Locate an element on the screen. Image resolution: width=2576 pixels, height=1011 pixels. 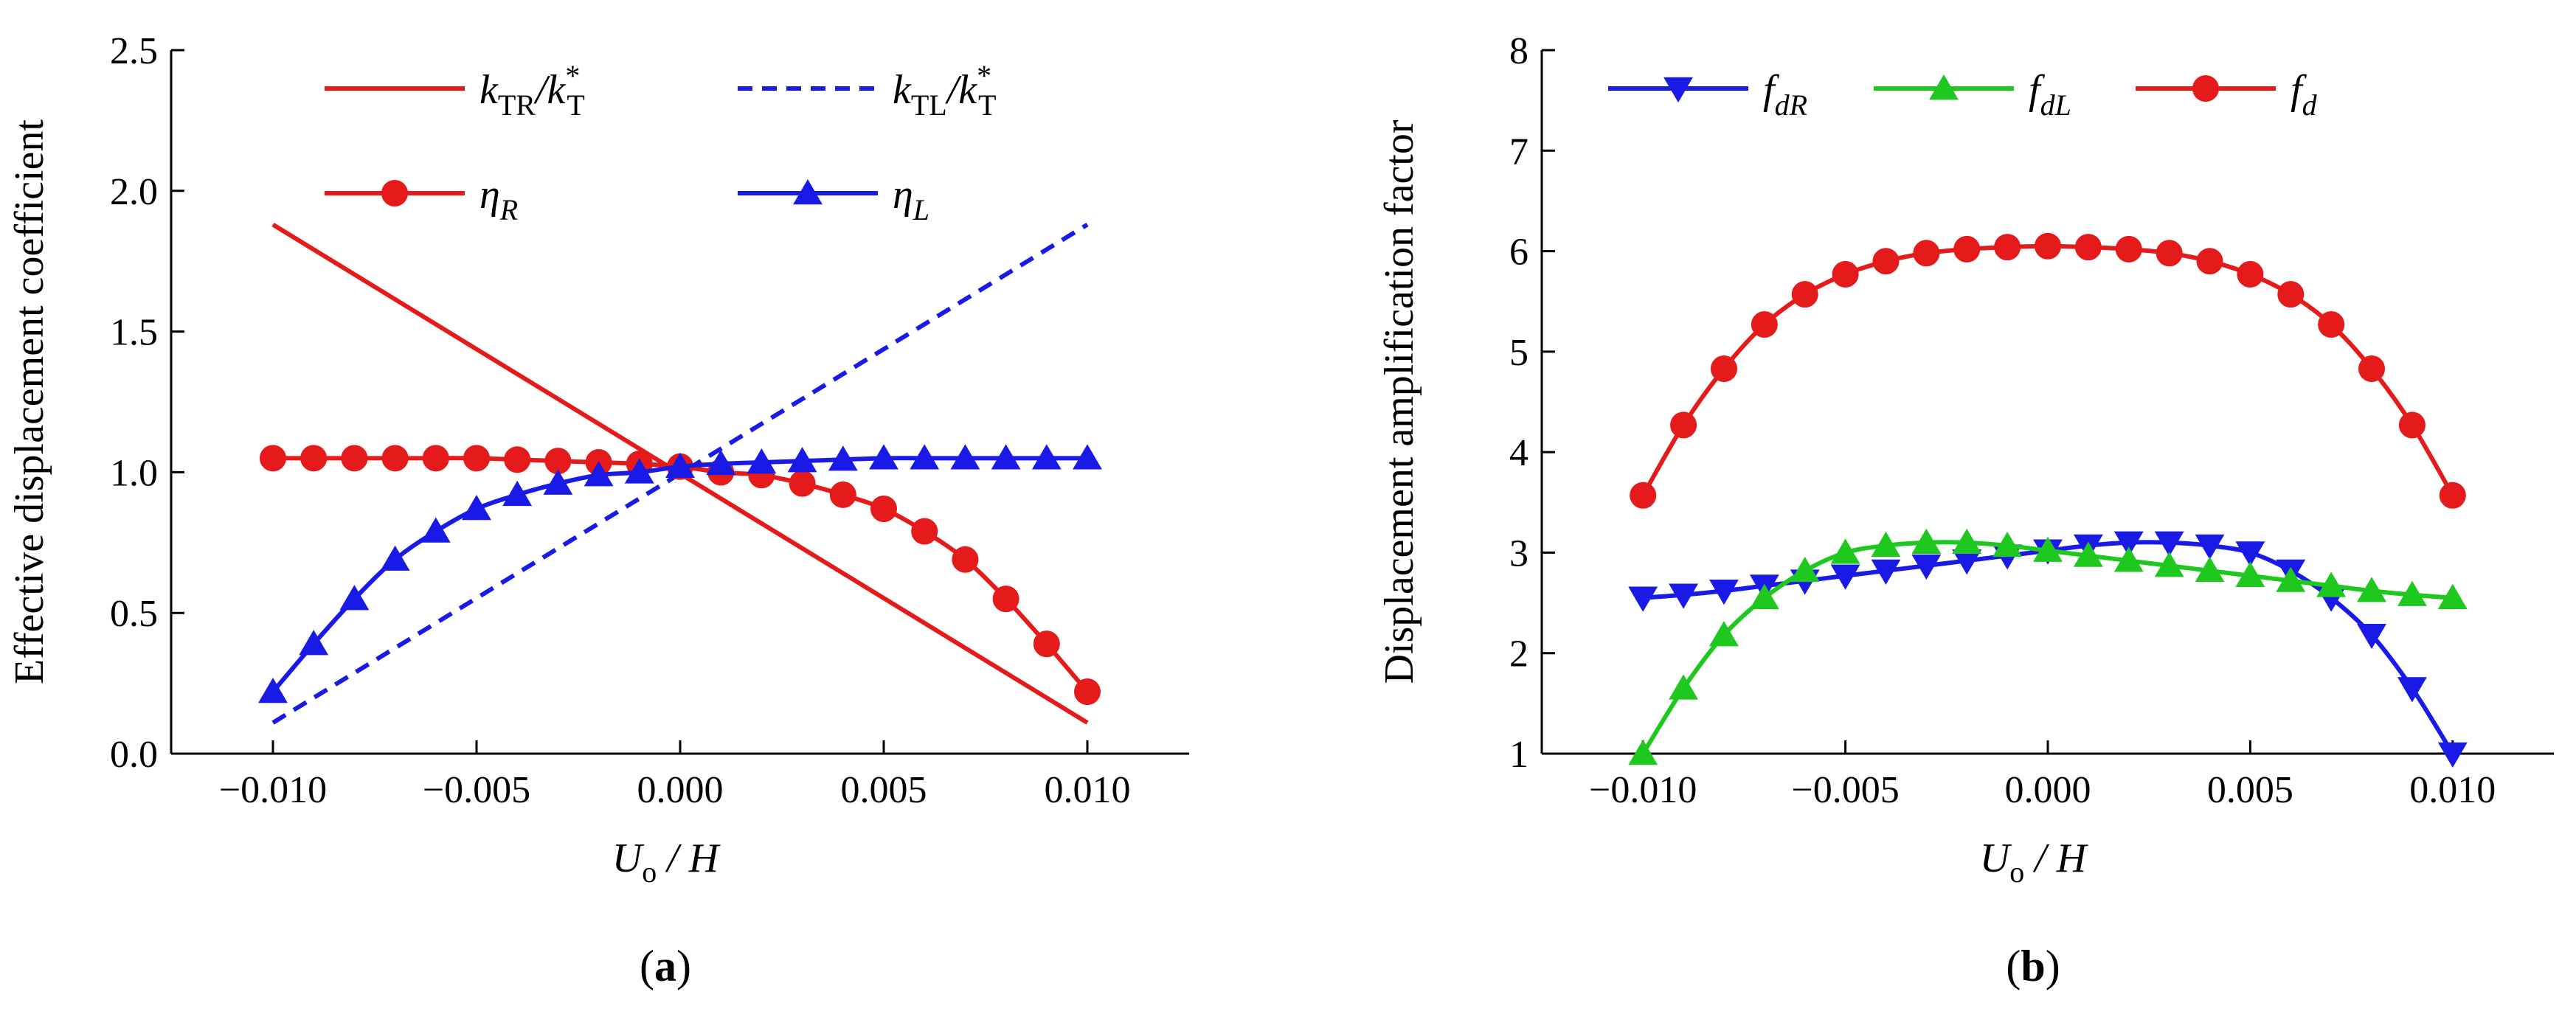
legend-label: ηL is located at coordinates (911, 199).